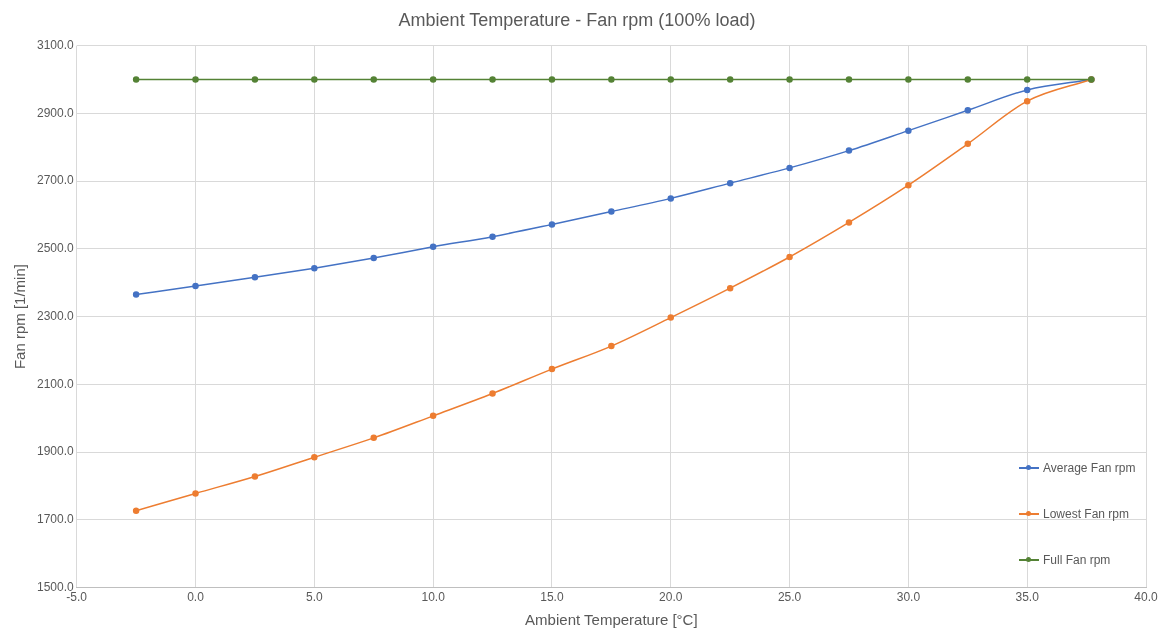  Describe the element at coordinates (789, 597) in the screenshot. I see `x-tick-label: 25.0` at that location.